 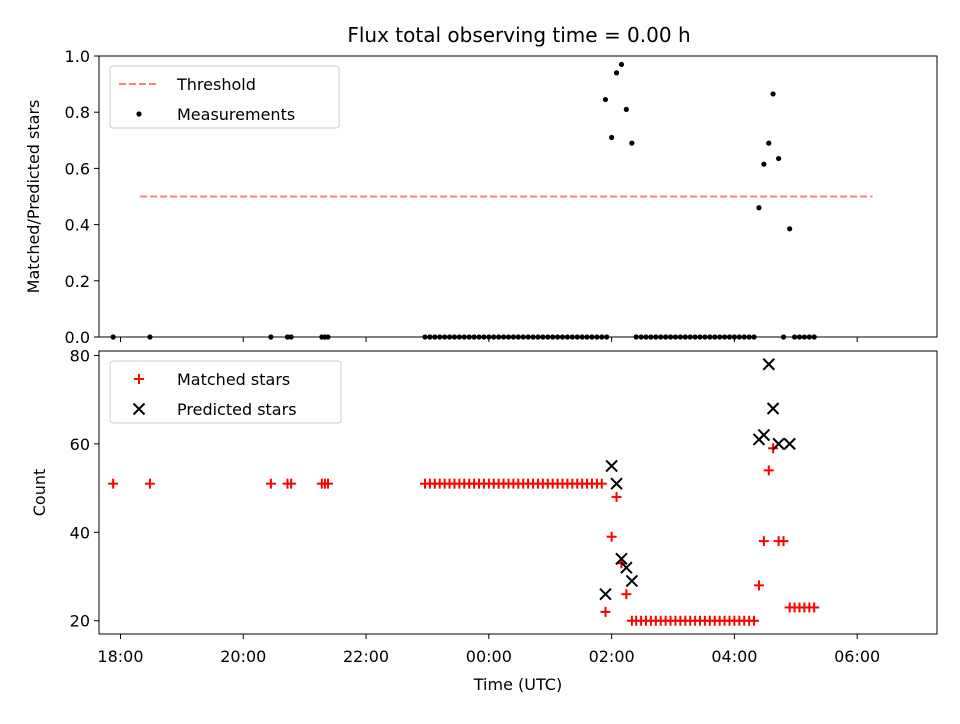 I want to click on legend: Matched stars Predicted stars, so click(x=225, y=392).